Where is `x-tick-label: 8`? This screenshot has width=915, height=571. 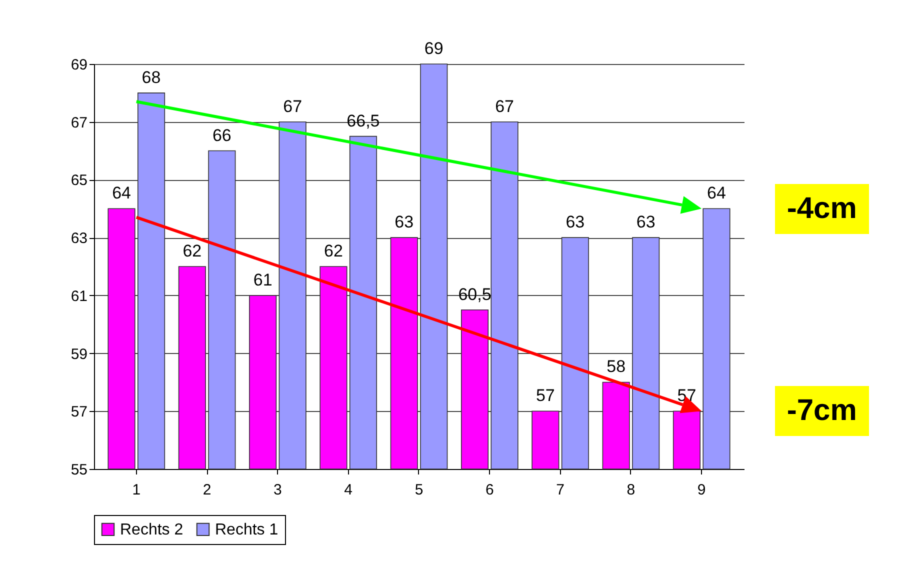 x-tick-label: 8 is located at coordinates (631, 490).